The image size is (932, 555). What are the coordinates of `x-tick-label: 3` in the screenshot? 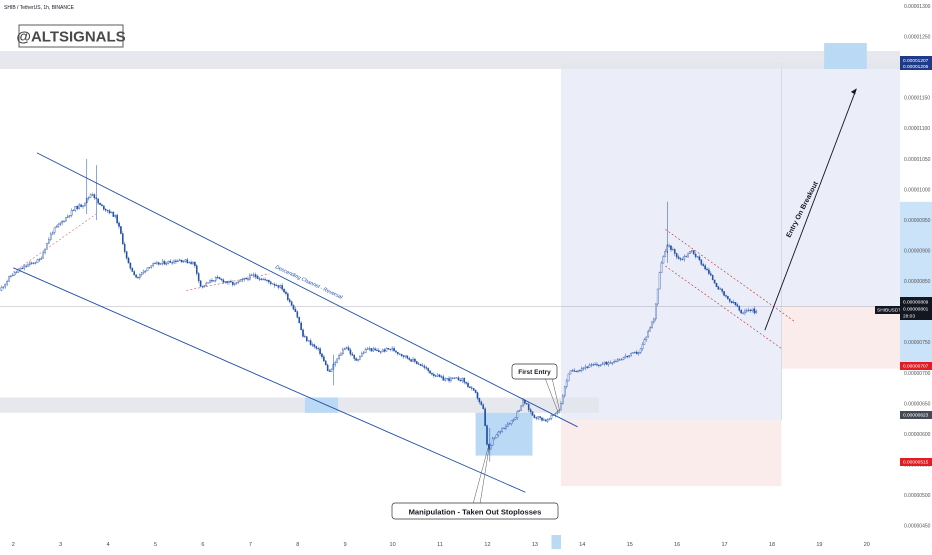 It's located at (60, 545).